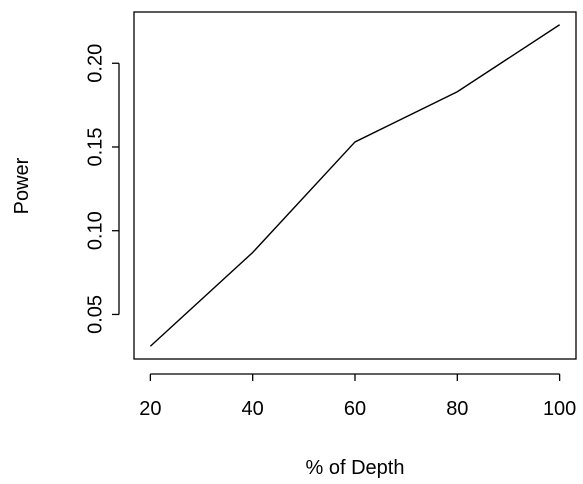 The height and width of the screenshot is (484, 583). What do you see at coordinates (457, 409) in the screenshot?
I see `x-tick-label: 80` at bounding box center [457, 409].